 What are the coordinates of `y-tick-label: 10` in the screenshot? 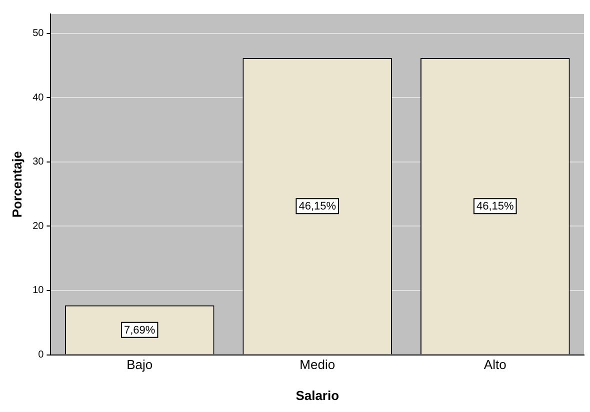 It's located at (38, 290).